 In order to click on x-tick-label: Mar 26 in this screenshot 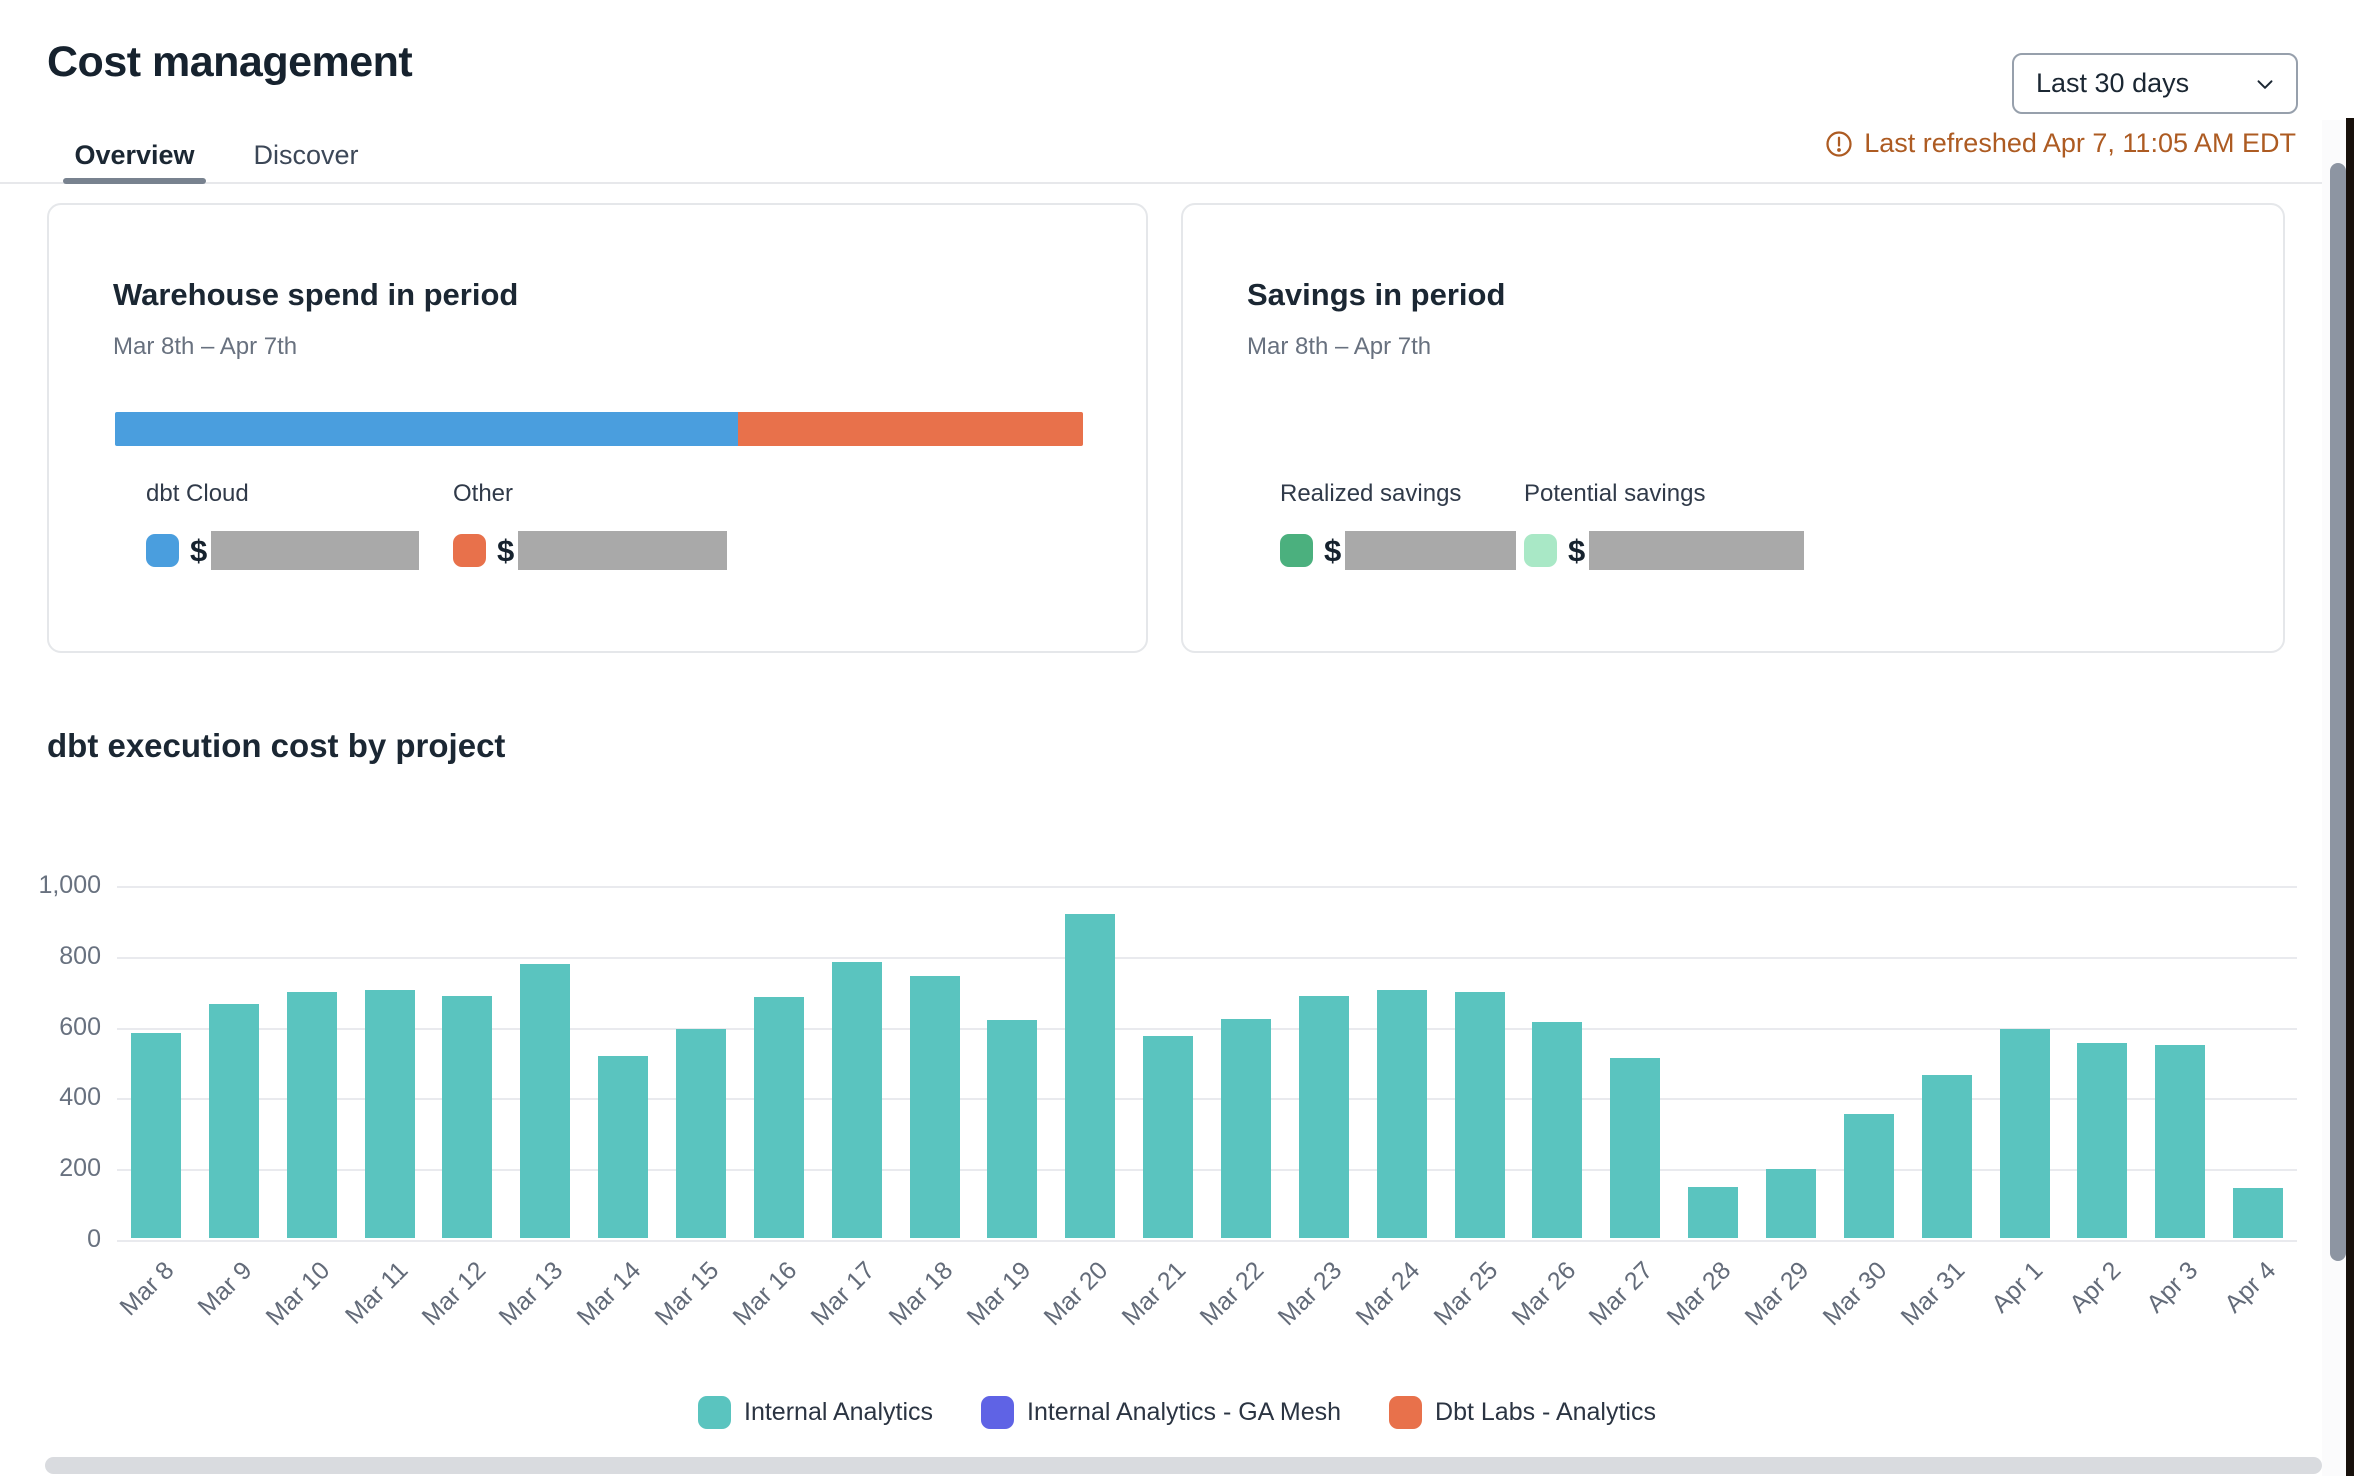, I will do `click(1543, 1294)`.